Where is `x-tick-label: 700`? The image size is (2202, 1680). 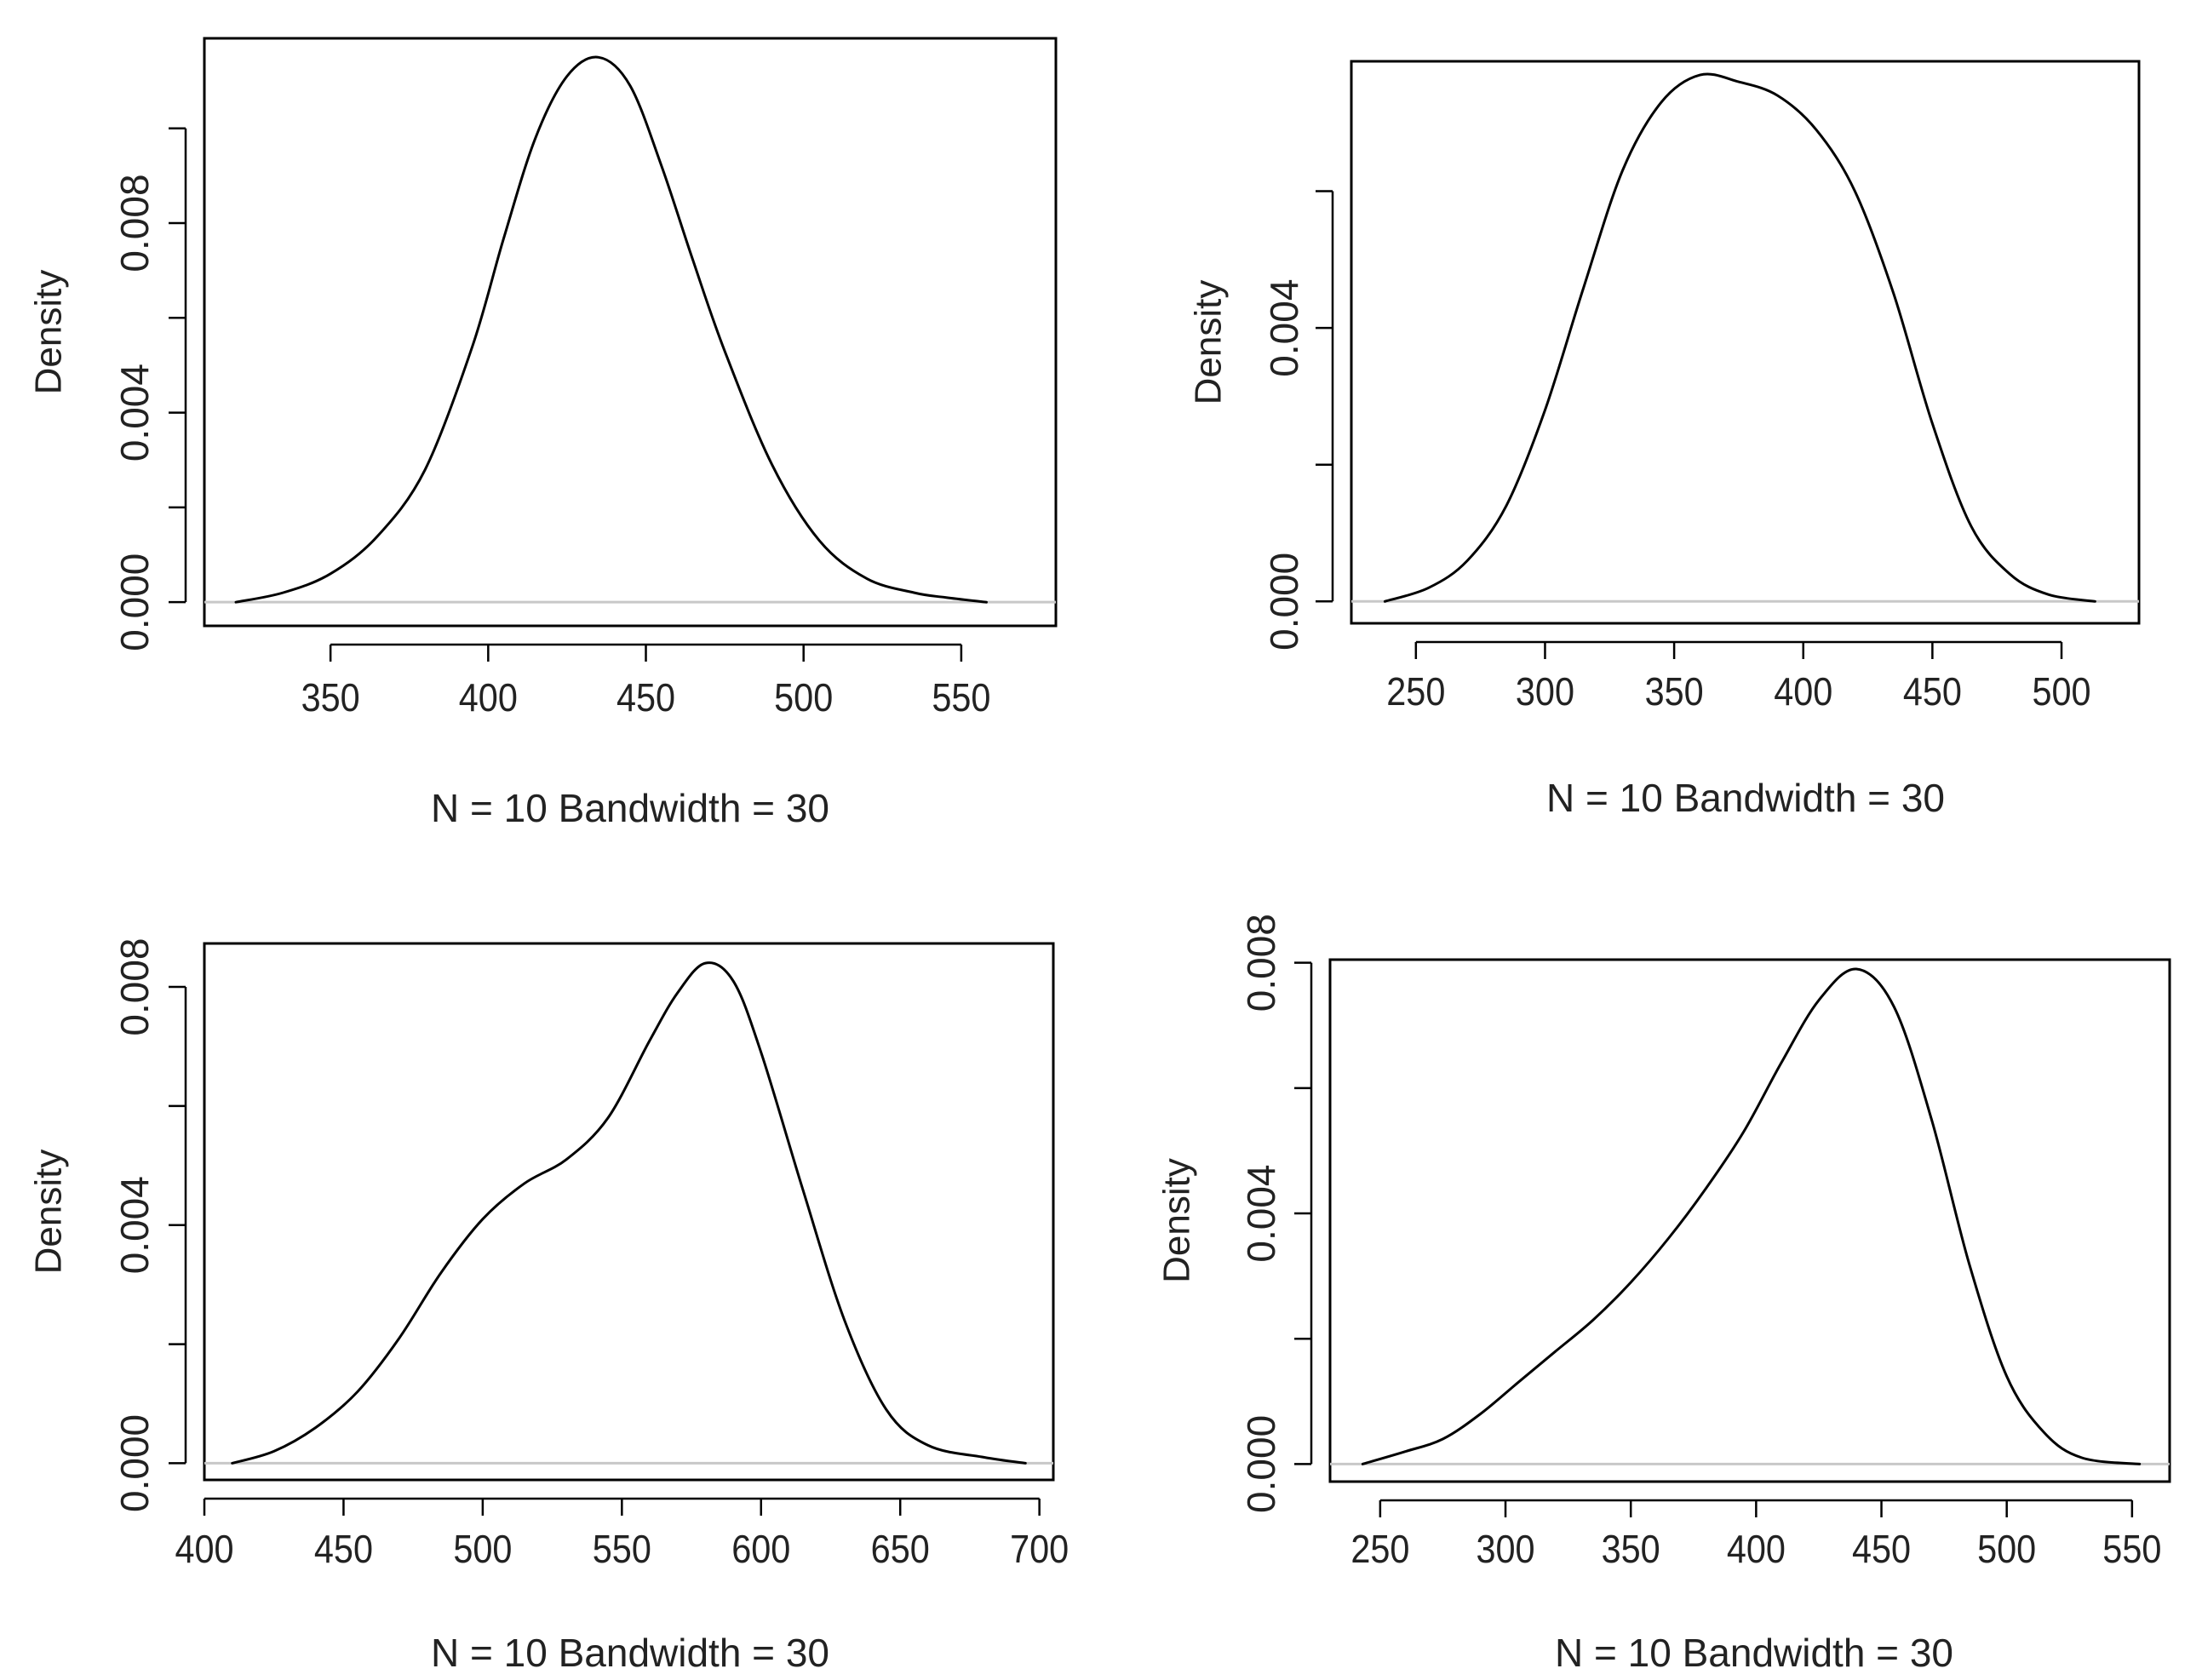
x-tick-label: 700 is located at coordinates (1039, 1550).